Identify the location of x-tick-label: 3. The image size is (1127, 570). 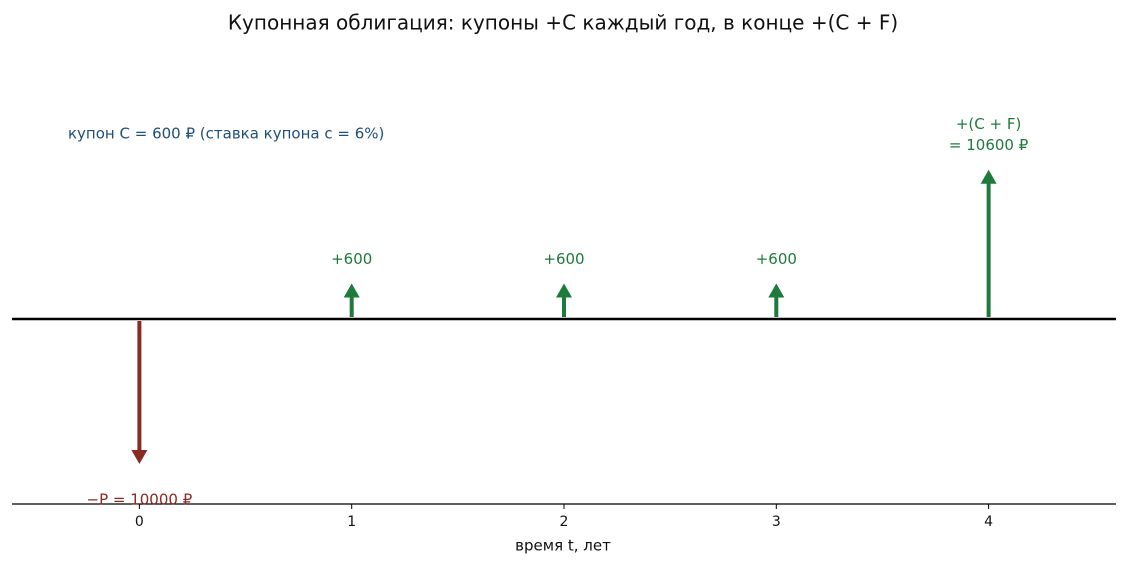
(776, 522).